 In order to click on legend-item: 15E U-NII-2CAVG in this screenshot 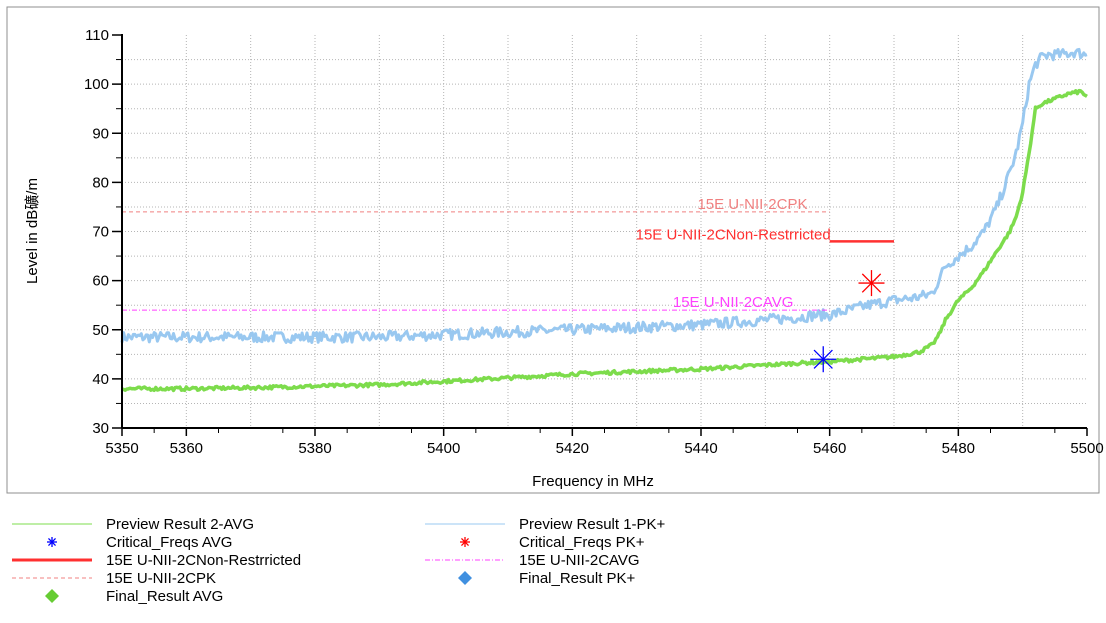, I will do `click(532, 560)`.